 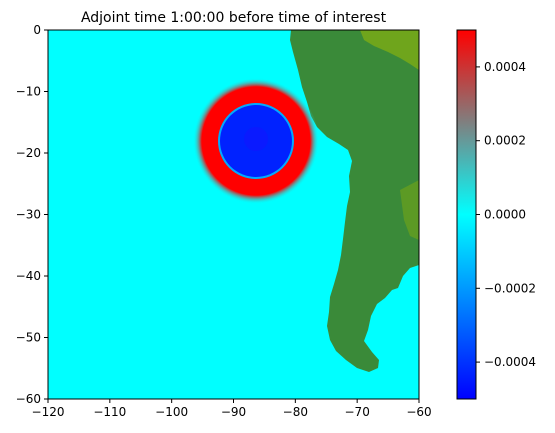 I want to click on y-tick-label: −20, so click(x=28, y=153).